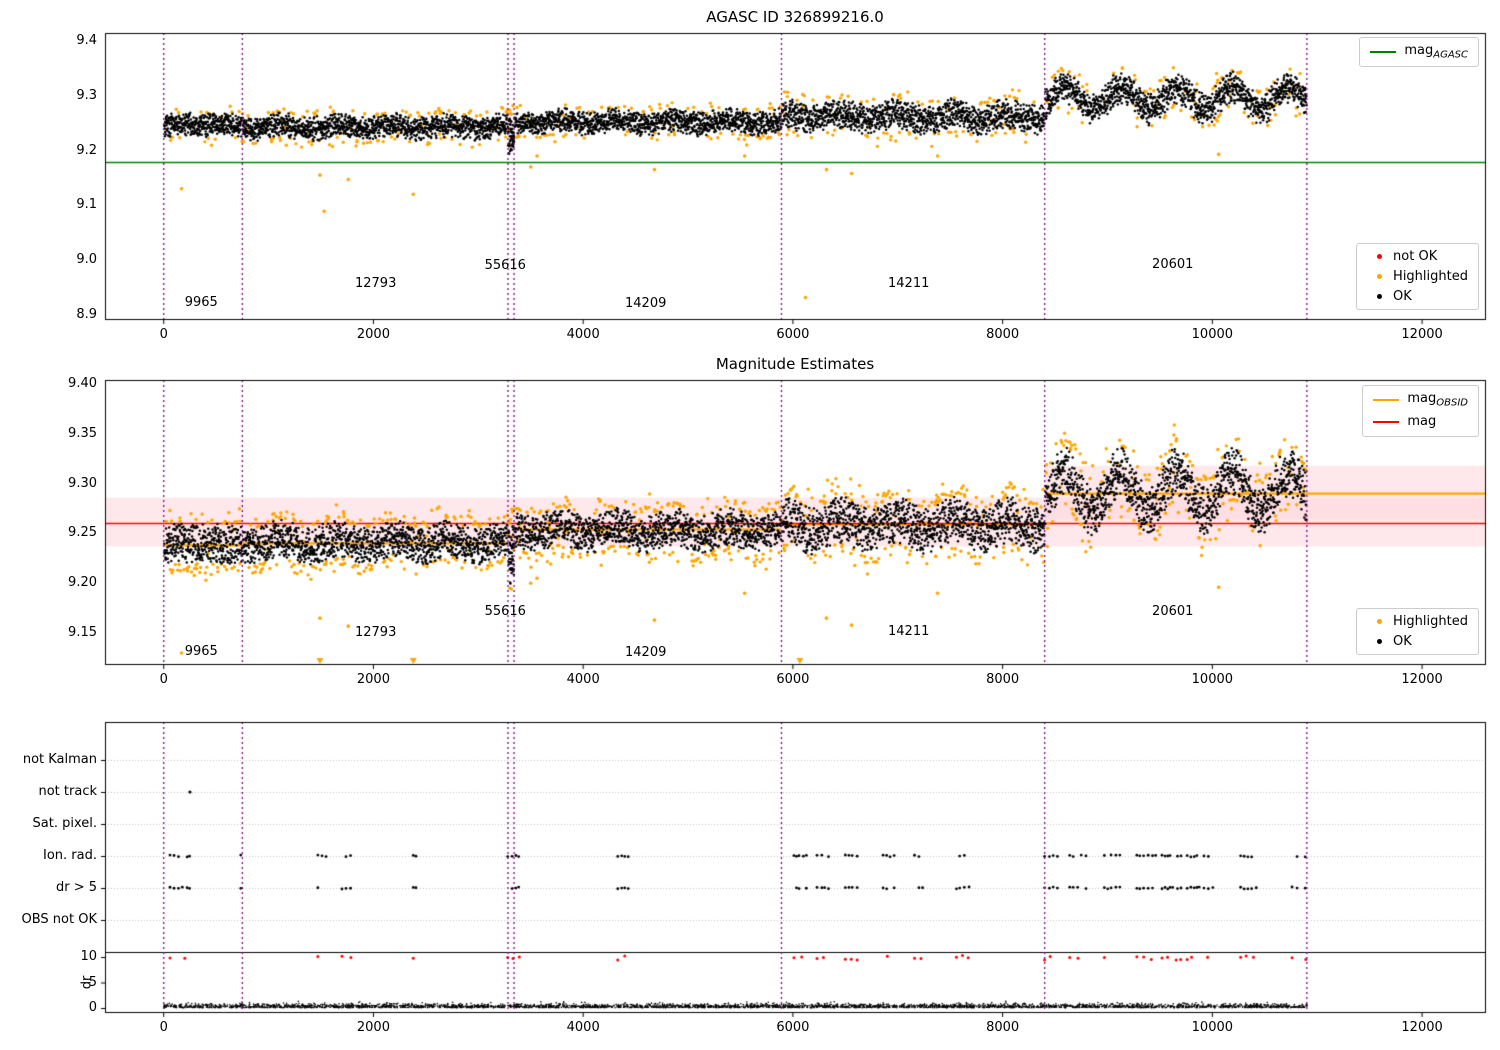 This screenshot has height=1050, width=1500. I want to click on y-tick-label: 9.20, so click(82, 583).